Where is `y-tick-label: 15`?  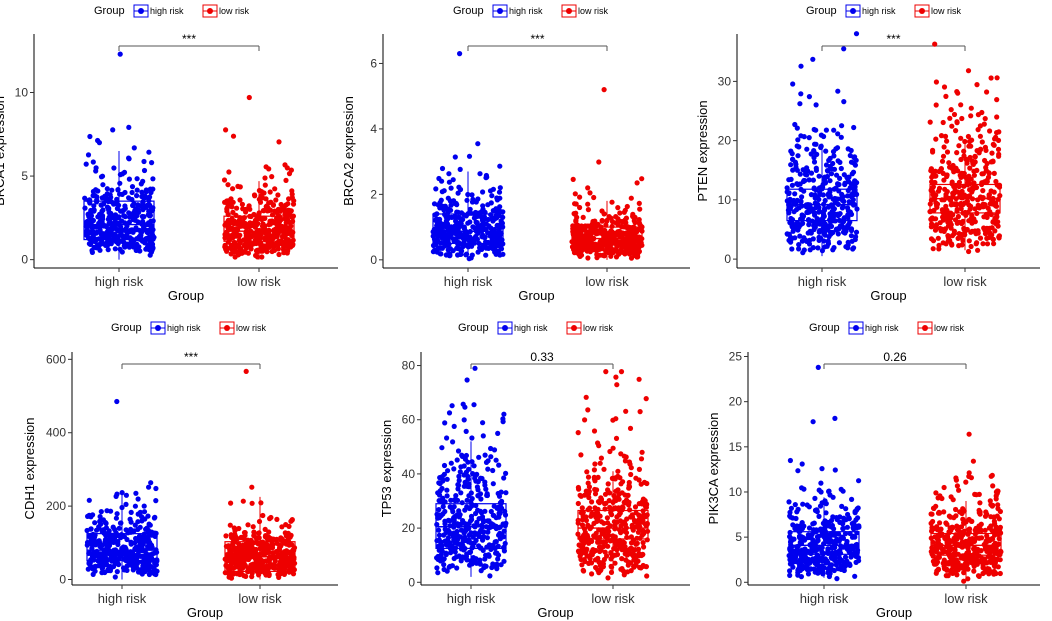 y-tick-label: 15 is located at coordinates (736, 447).